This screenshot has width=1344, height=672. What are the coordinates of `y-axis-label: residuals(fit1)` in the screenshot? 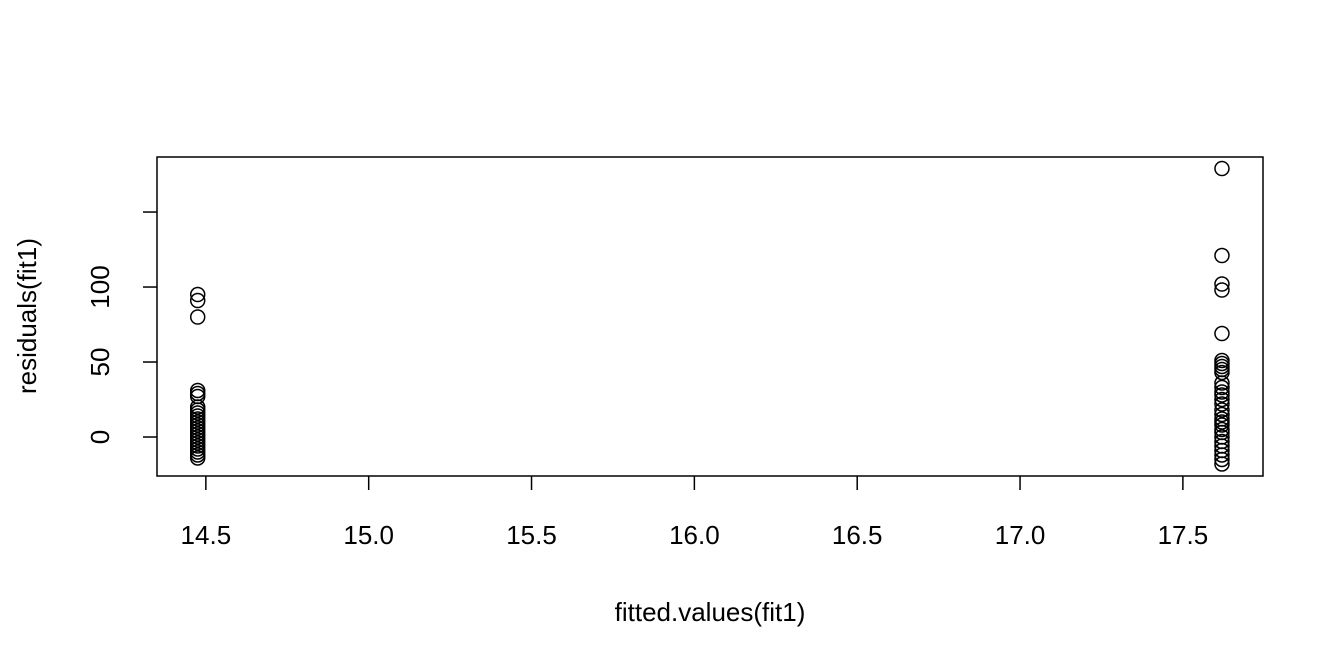 It's located at (27, 316).